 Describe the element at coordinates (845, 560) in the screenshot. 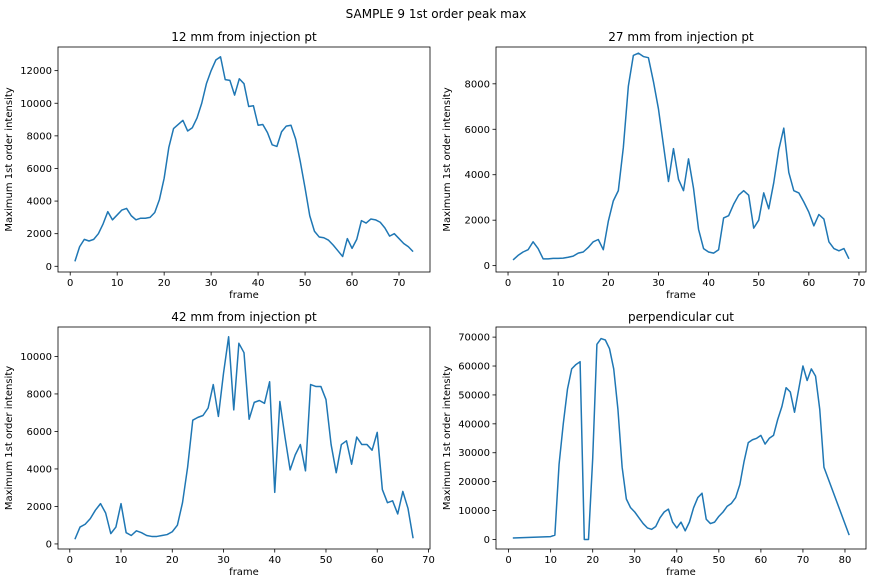

I see `x-tick-label: 80` at that location.